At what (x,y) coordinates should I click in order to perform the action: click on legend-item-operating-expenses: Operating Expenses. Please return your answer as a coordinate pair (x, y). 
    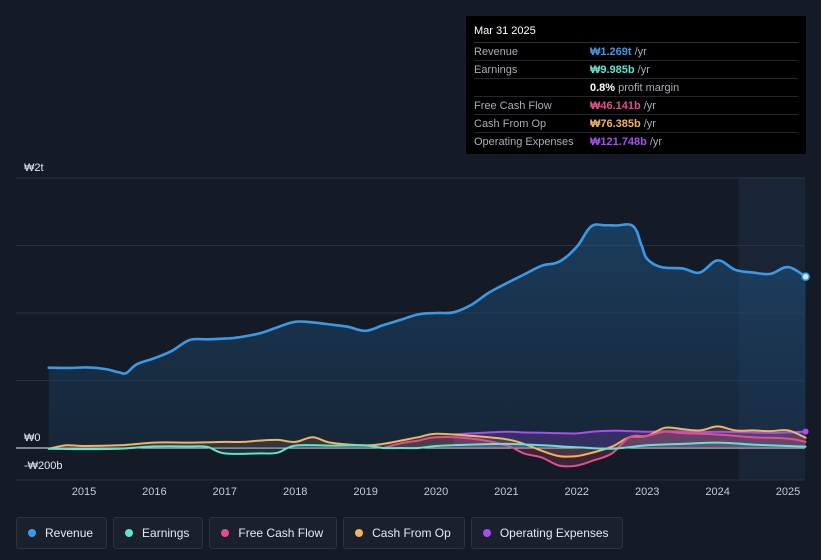
    Looking at the image, I should click on (546, 533).